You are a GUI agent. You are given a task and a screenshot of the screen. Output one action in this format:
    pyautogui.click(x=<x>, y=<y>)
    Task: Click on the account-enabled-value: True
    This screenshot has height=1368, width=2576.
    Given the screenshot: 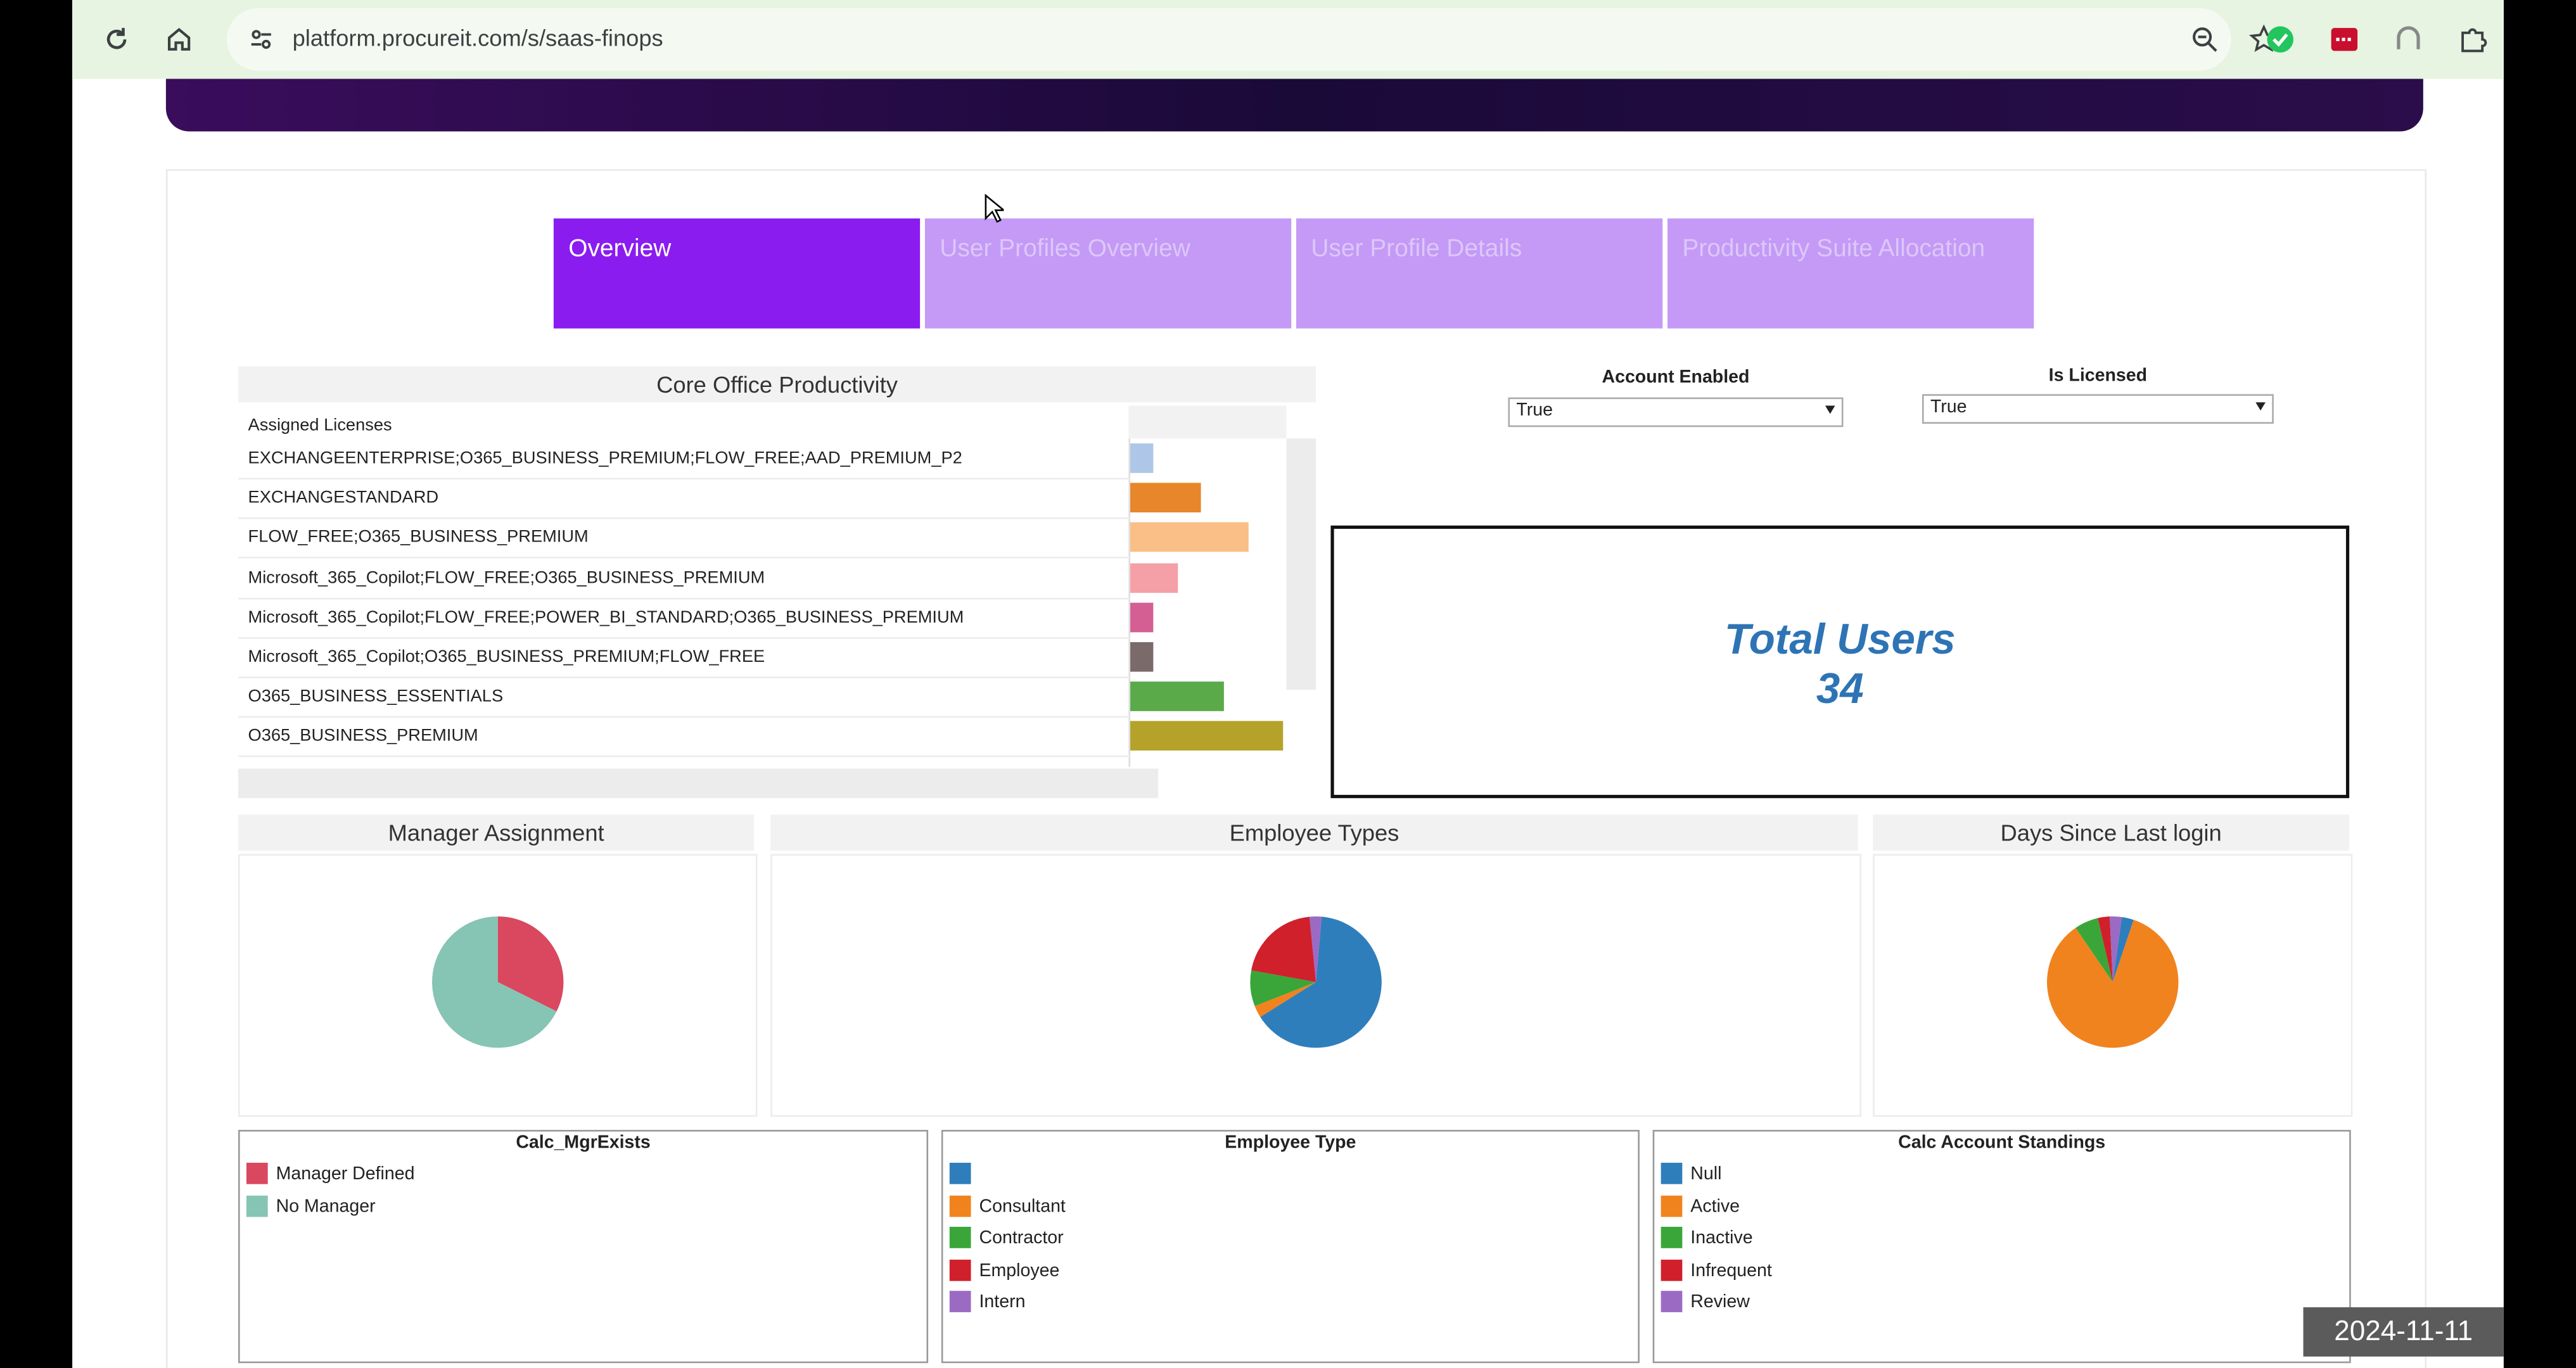 What is the action you would take?
    pyautogui.click(x=1535, y=410)
    